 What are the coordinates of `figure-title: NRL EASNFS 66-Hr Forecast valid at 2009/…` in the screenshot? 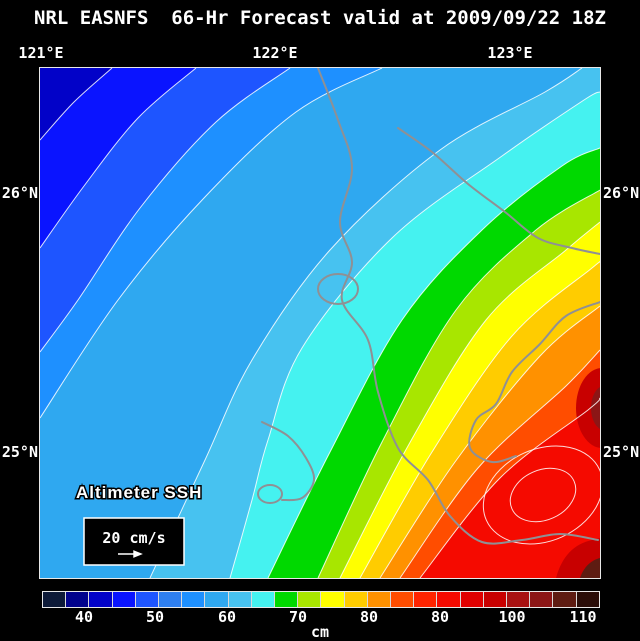 It's located at (320, 18).